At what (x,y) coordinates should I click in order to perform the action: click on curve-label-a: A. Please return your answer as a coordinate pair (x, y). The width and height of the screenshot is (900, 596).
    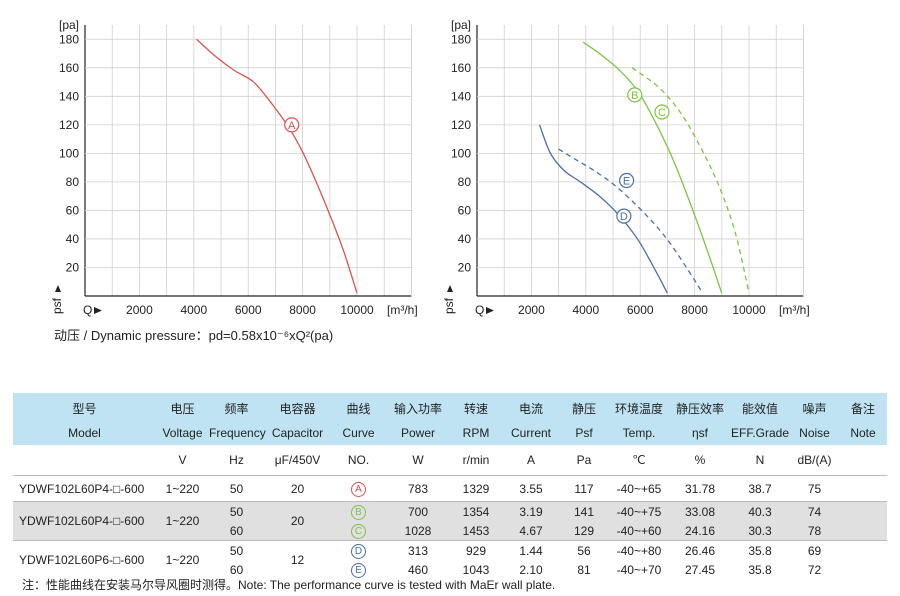
    Looking at the image, I should click on (292, 126).